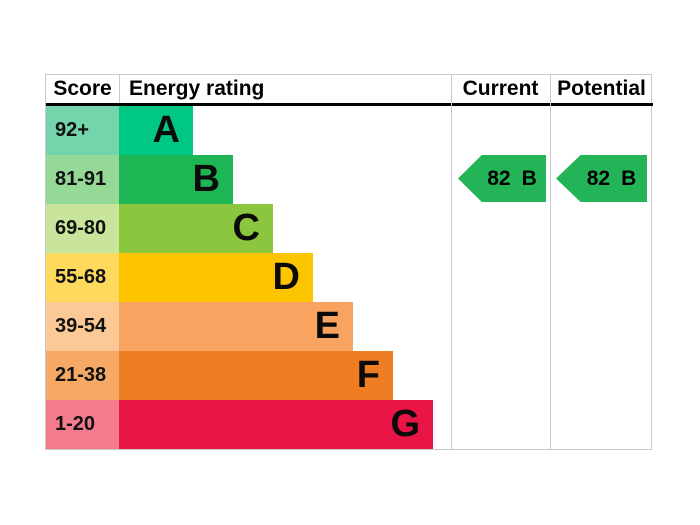  I want to click on rating-bar-f: F, so click(256, 375).